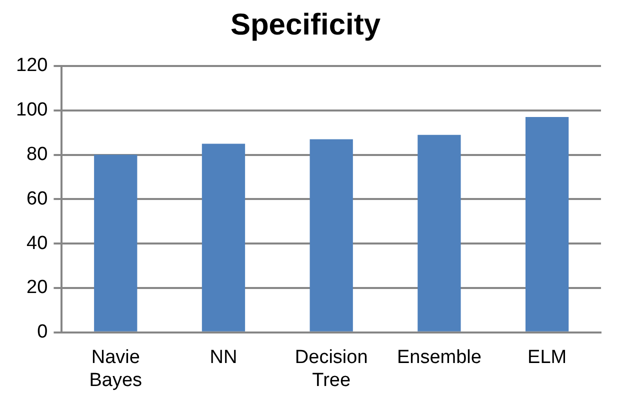 Image resolution: width=621 pixels, height=406 pixels. I want to click on chart-title: Specificity, so click(305, 25).